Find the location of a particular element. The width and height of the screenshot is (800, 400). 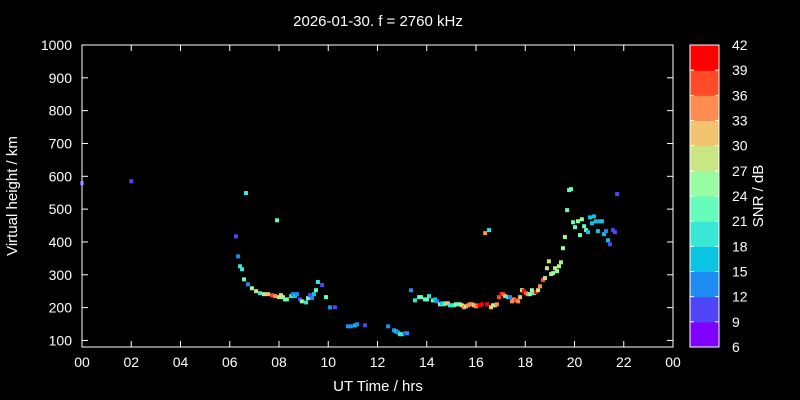

colorbar-tick-label: 21 is located at coordinates (740, 221).